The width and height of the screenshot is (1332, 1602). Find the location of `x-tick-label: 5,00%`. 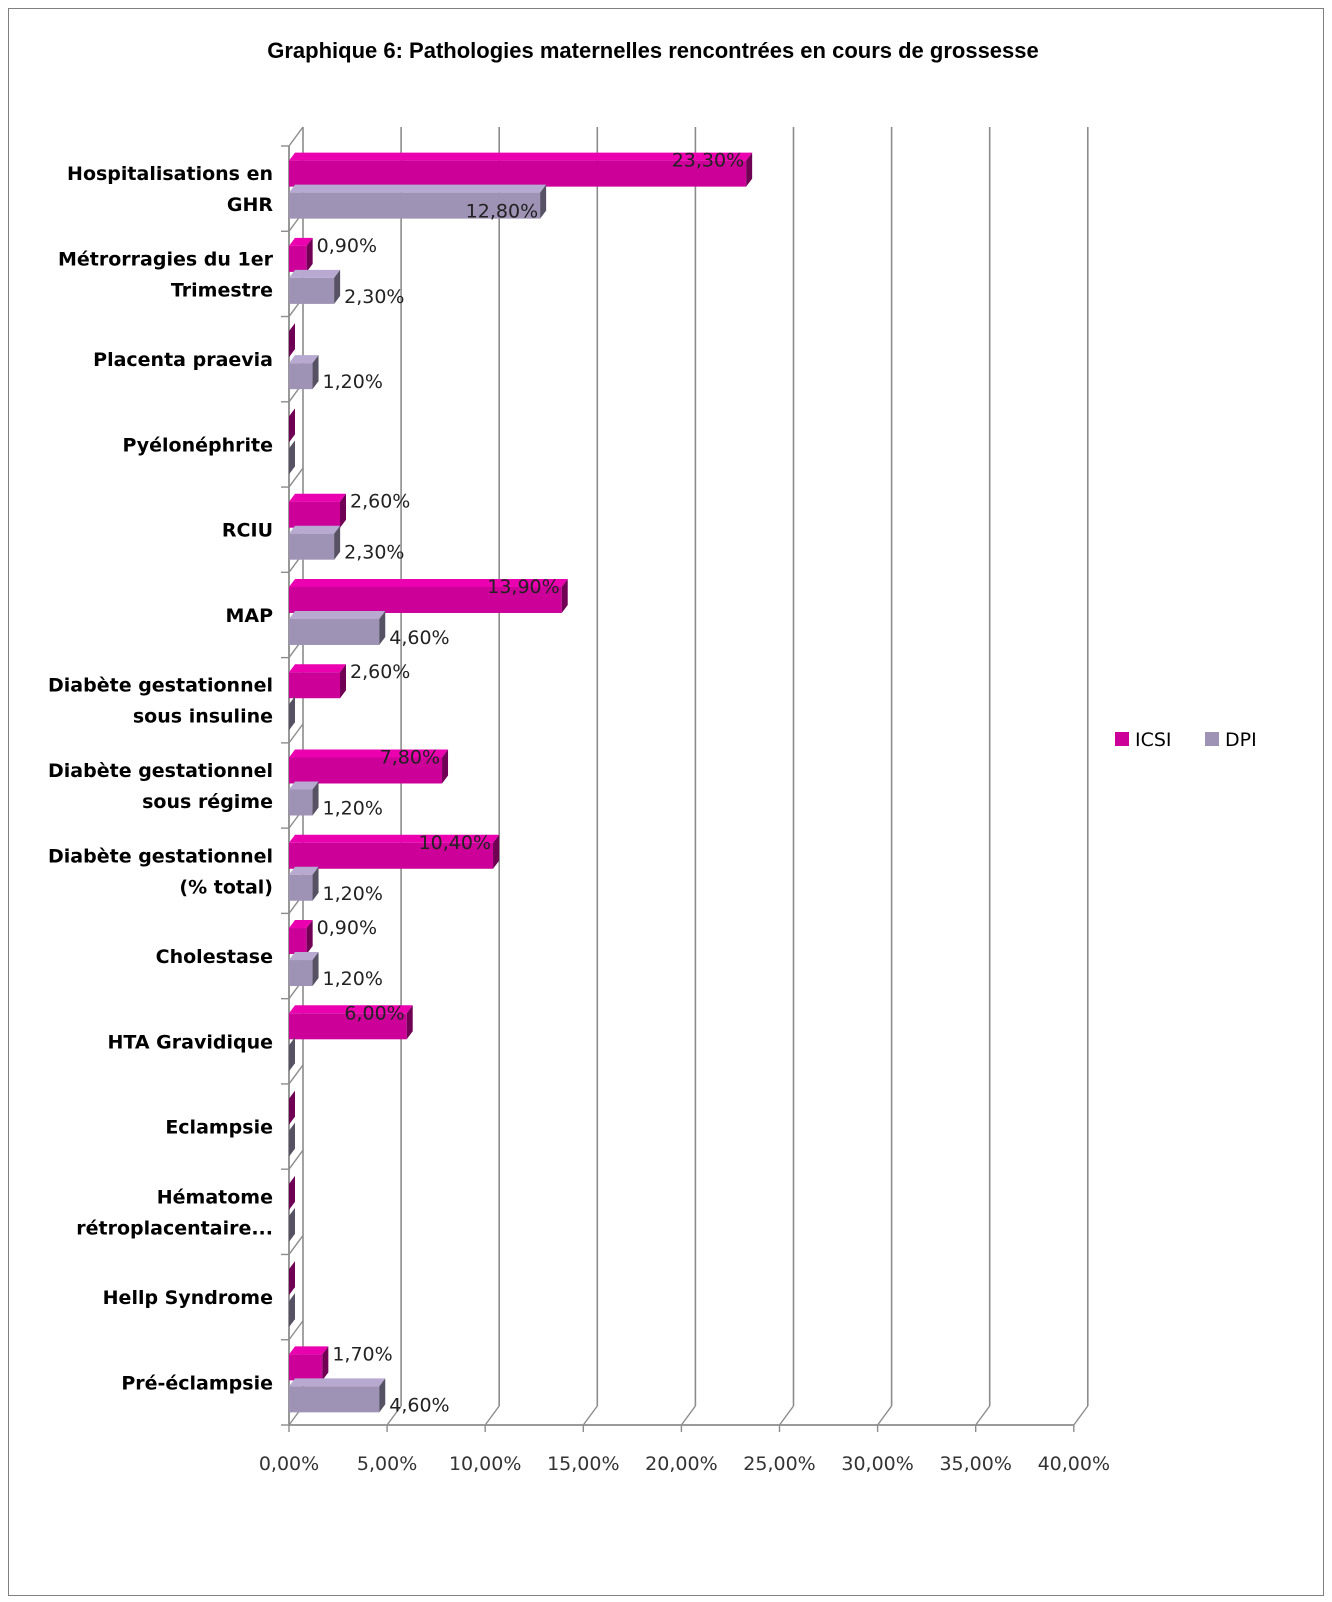

x-tick-label: 5,00% is located at coordinates (387, 1464).